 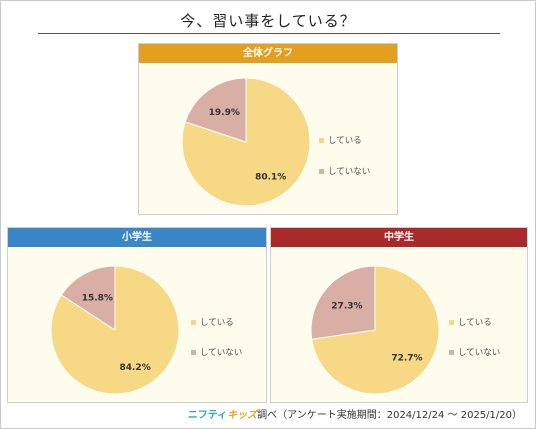 I want to click on pie-slice-doing, so click(x=246, y=142).